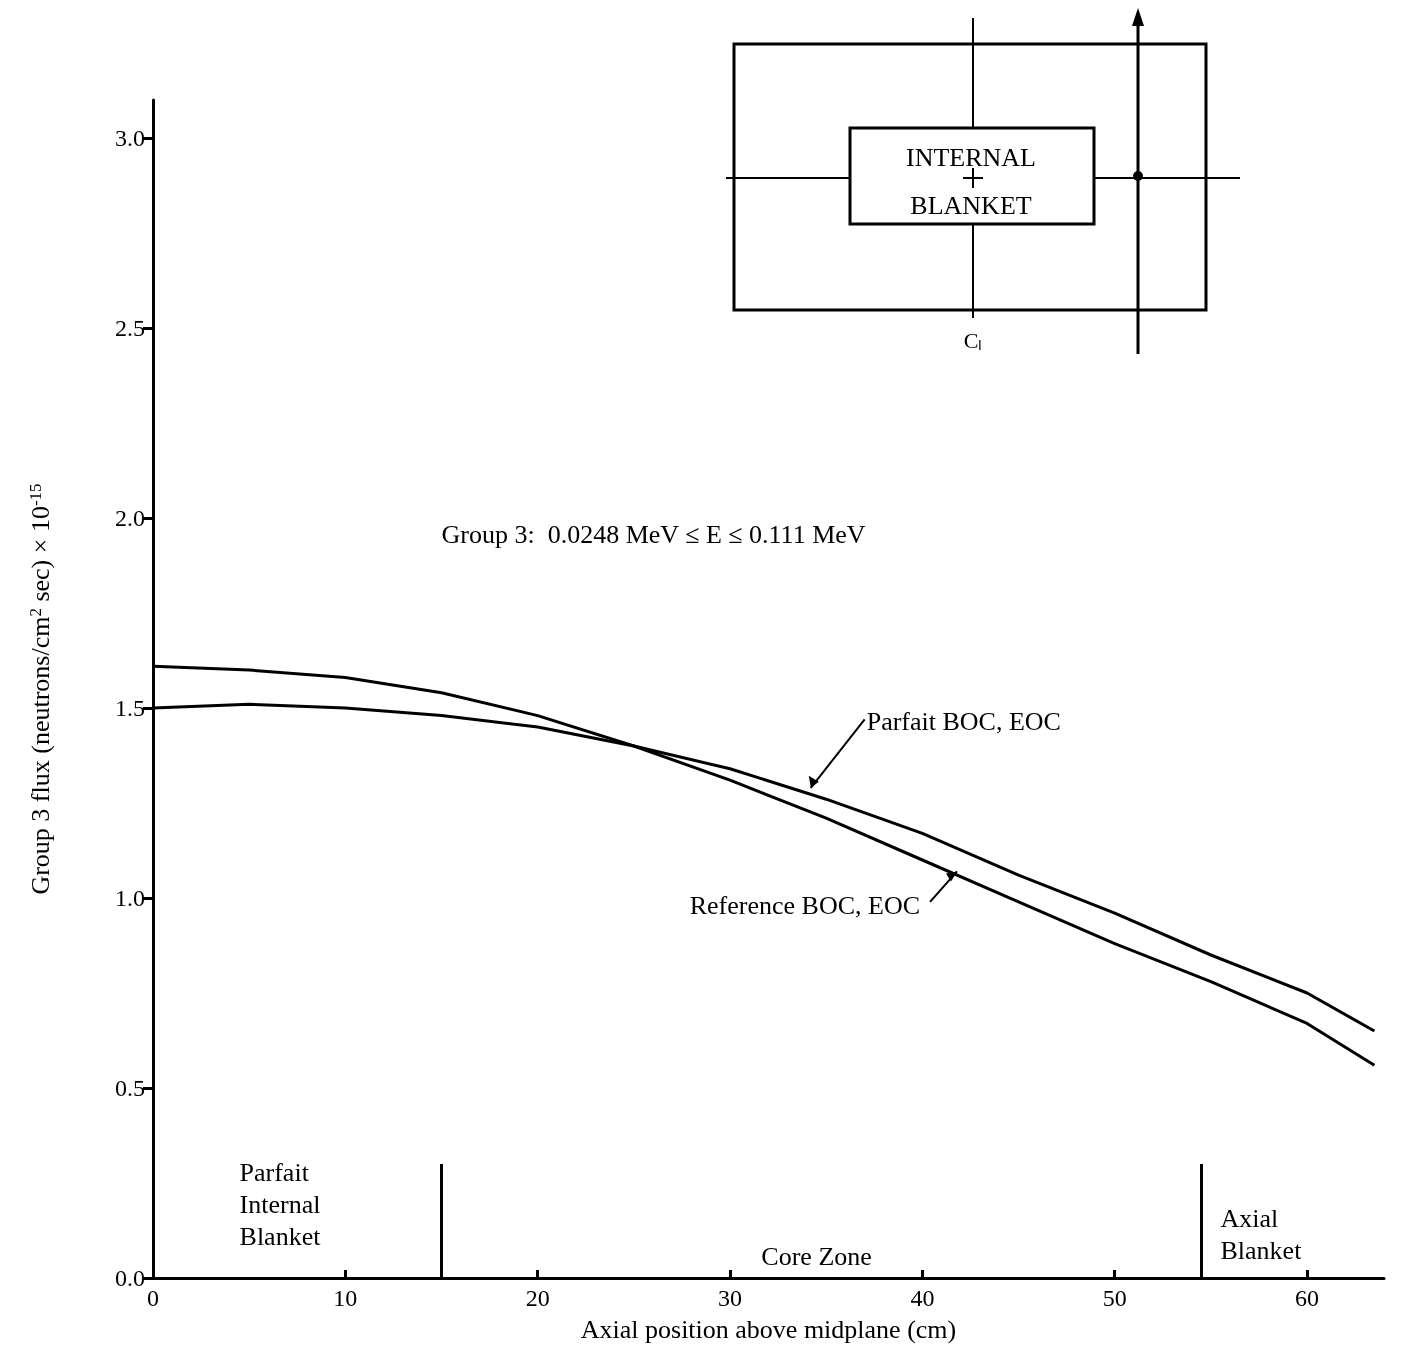 The width and height of the screenshot is (1402, 1356). Describe the element at coordinates (130, 1278) in the screenshot. I see `y-tick-label: 0.0` at that location.